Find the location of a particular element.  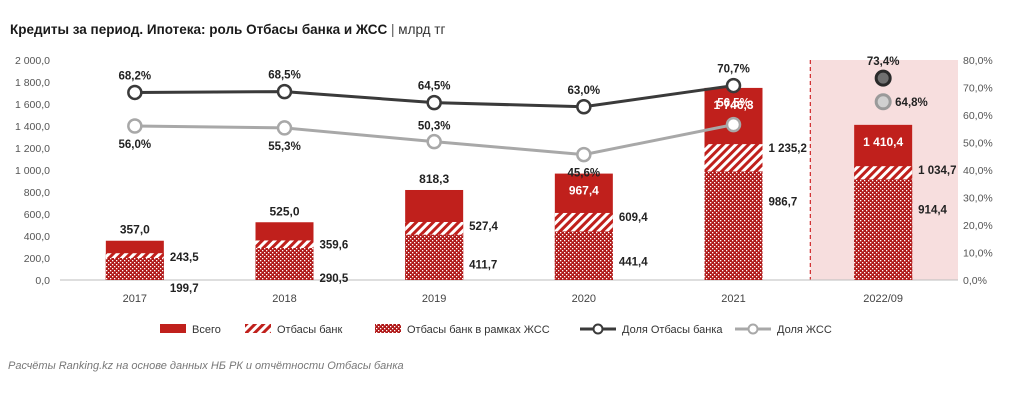

total-value-label: 357,0 is located at coordinates (135, 230).